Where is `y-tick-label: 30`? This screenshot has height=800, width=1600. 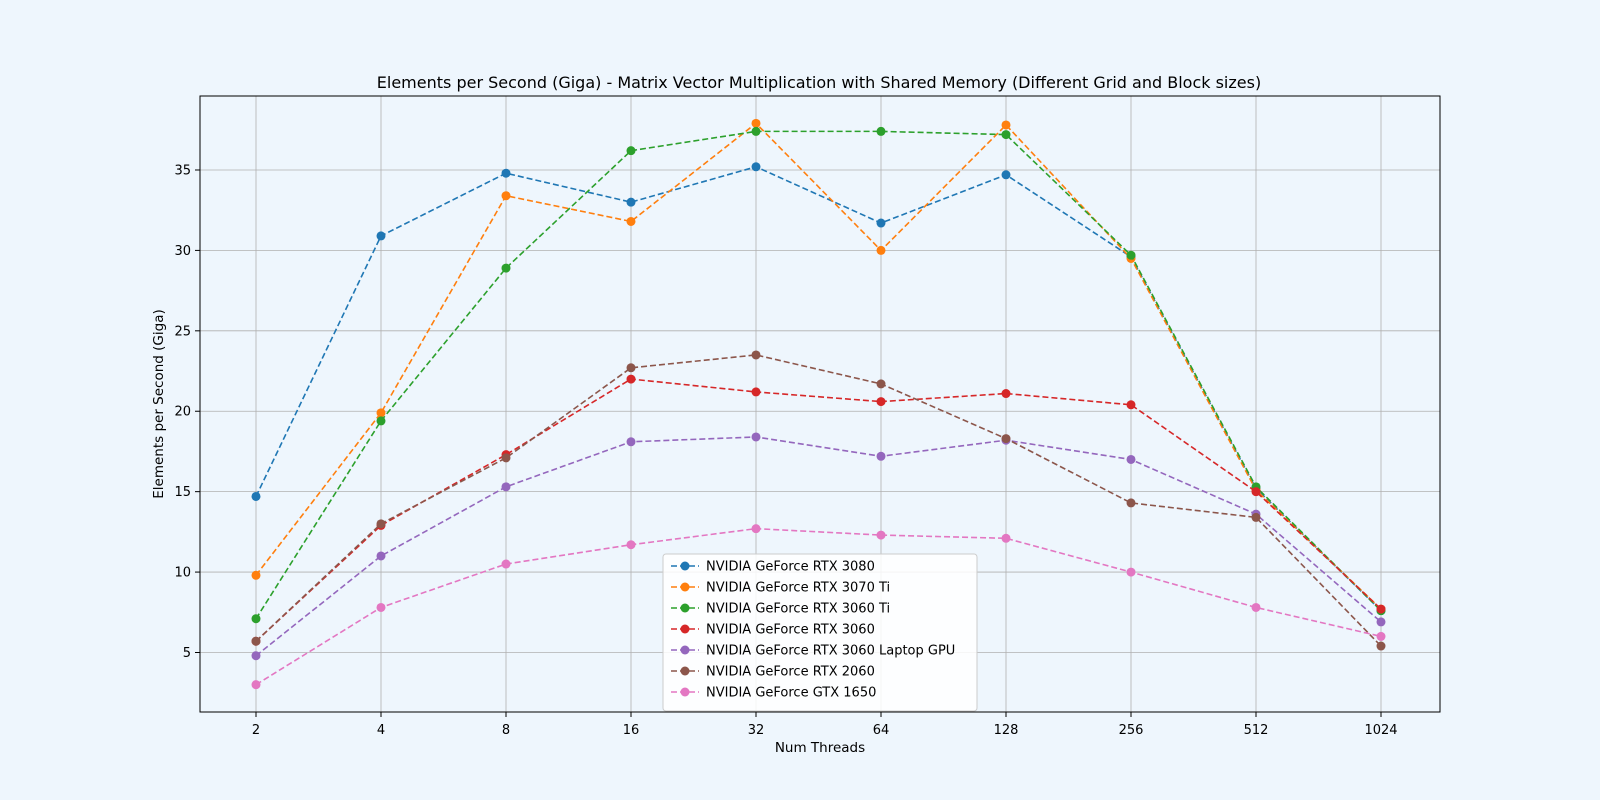
y-tick-label: 30 is located at coordinates (182, 251).